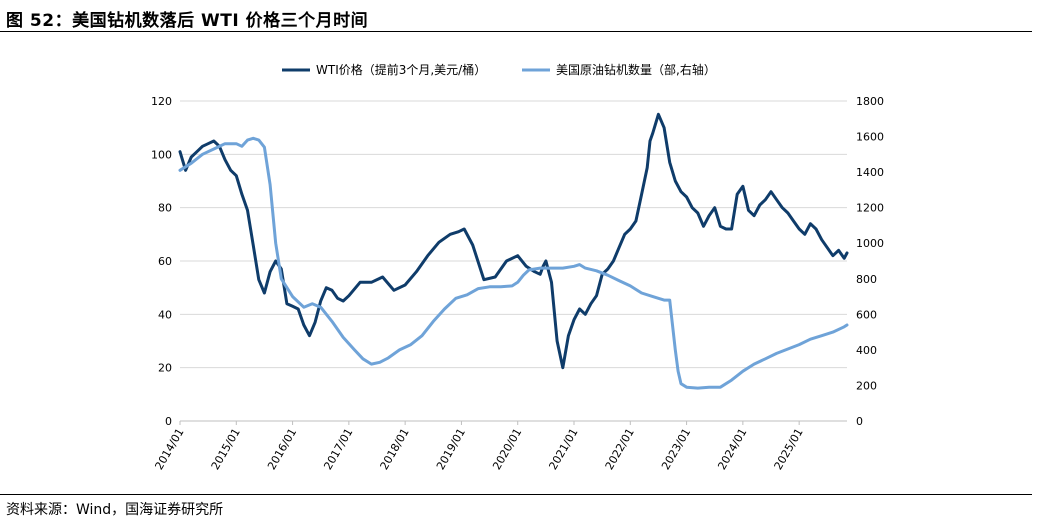  Describe the element at coordinates (165, 368) in the screenshot. I see `left-tick-label: 20` at that location.